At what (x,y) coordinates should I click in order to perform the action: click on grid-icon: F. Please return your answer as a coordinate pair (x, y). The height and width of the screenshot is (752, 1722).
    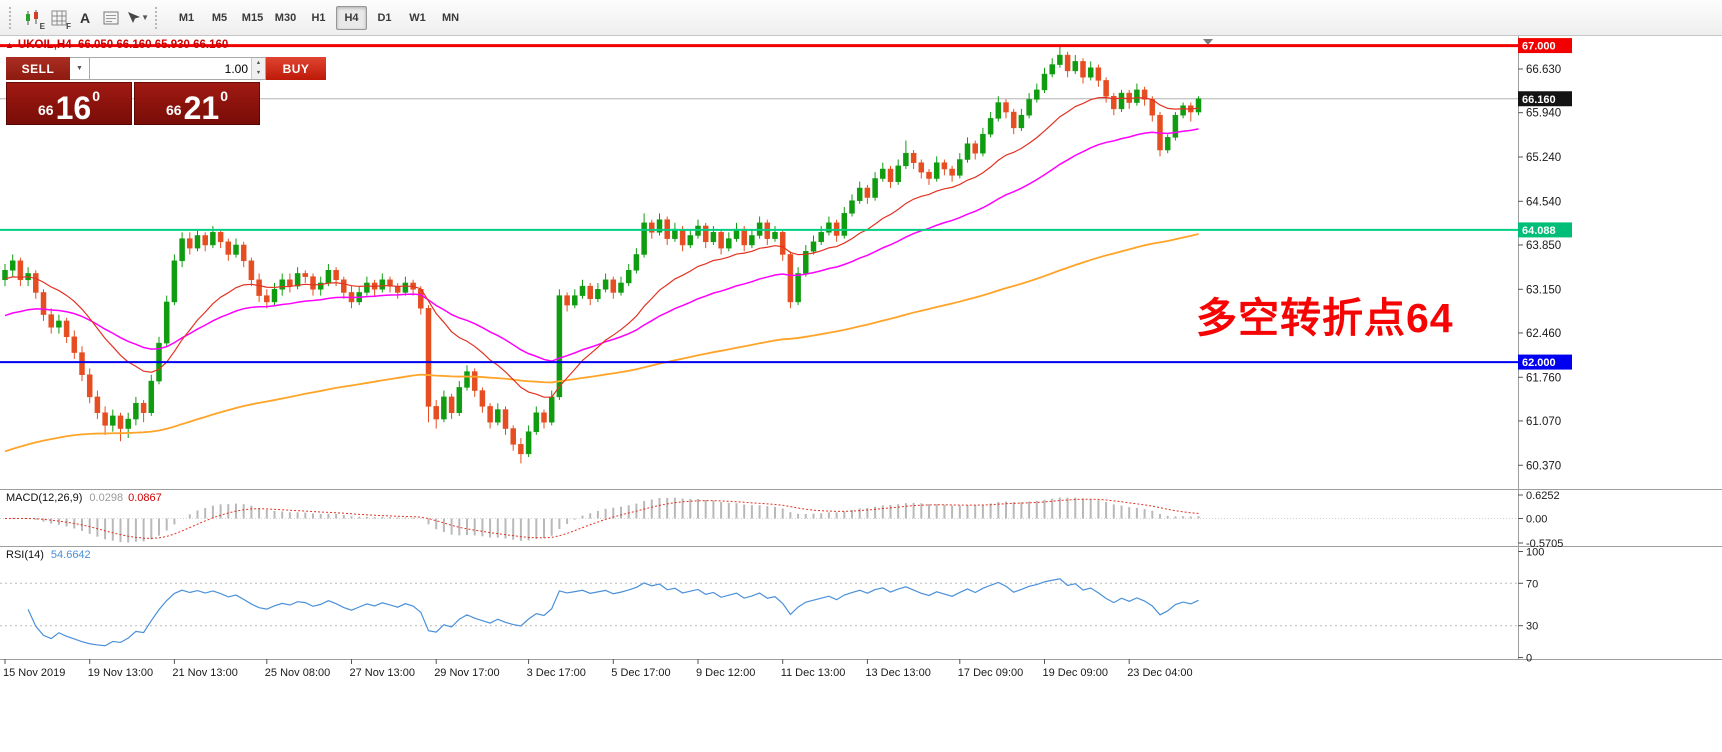
    Looking at the image, I should click on (59, 18).